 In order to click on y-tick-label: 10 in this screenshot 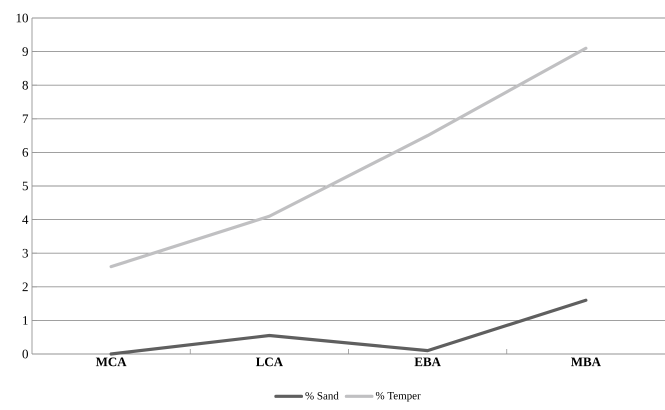, I will do `click(22, 18)`.